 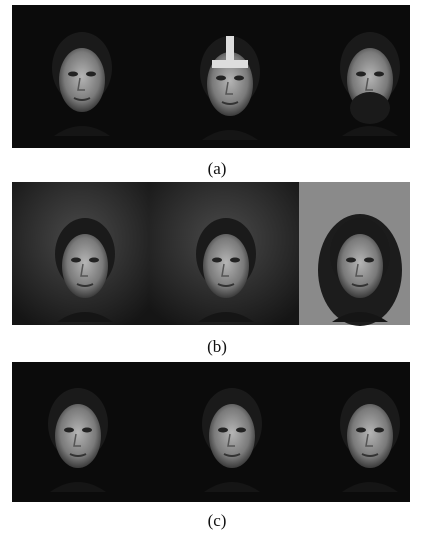 I want to click on beard, so click(x=370, y=108).